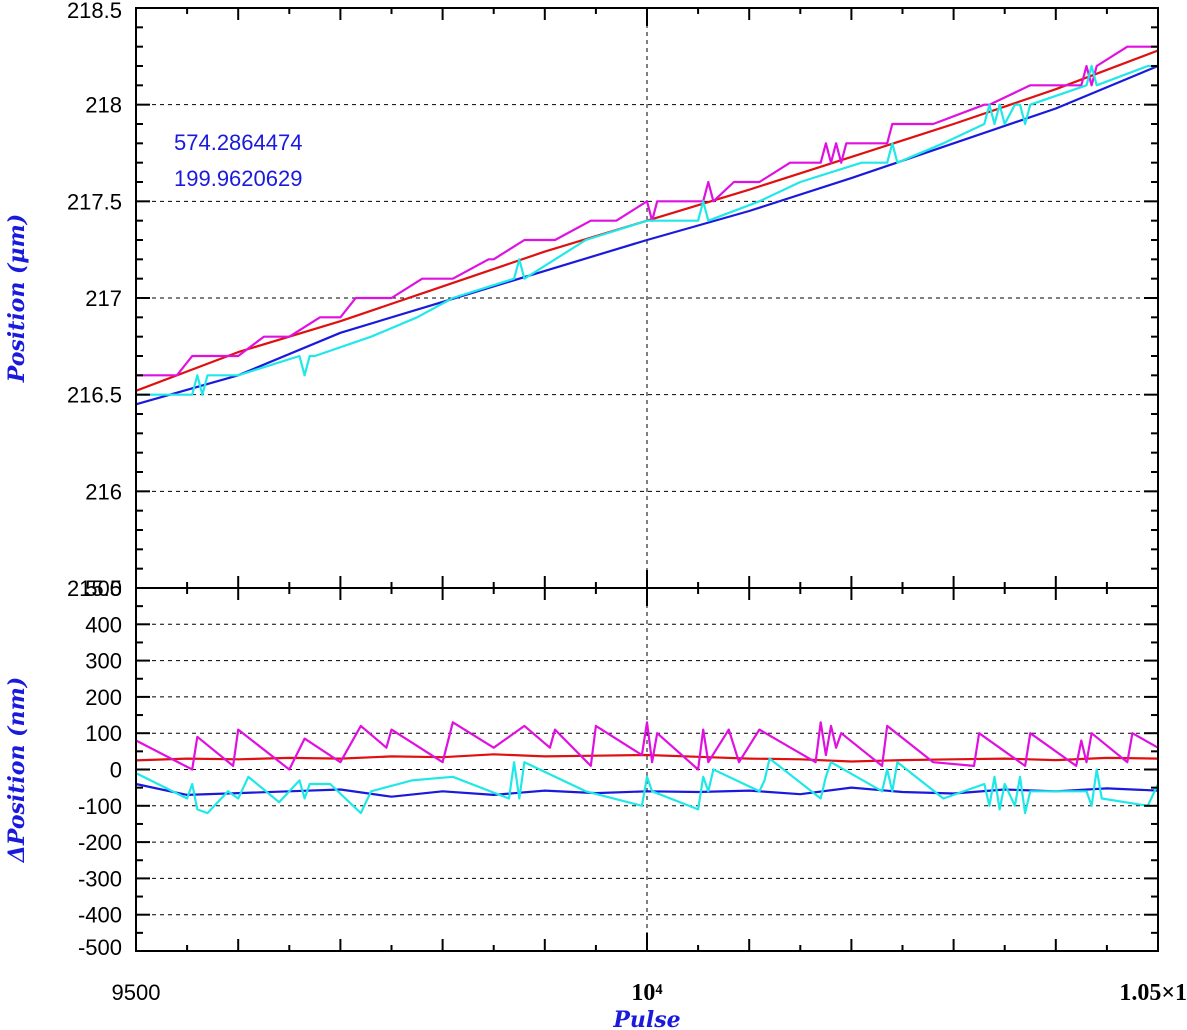 This screenshot has width=1187, height=1030. Describe the element at coordinates (94, 395) in the screenshot. I see `panel1-y-tick-label: 216.5` at that location.